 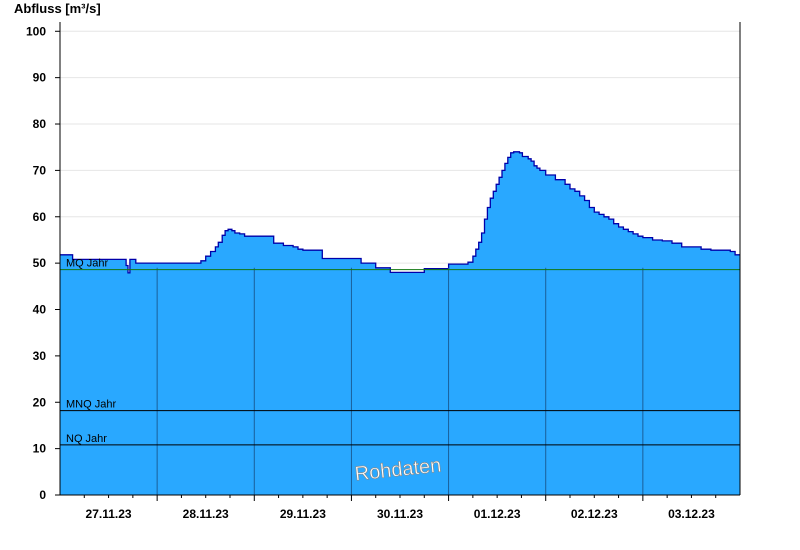 What do you see at coordinates (40, 263) in the screenshot?
I see `y-tick-label: 50` at bounding box center [40, 263].